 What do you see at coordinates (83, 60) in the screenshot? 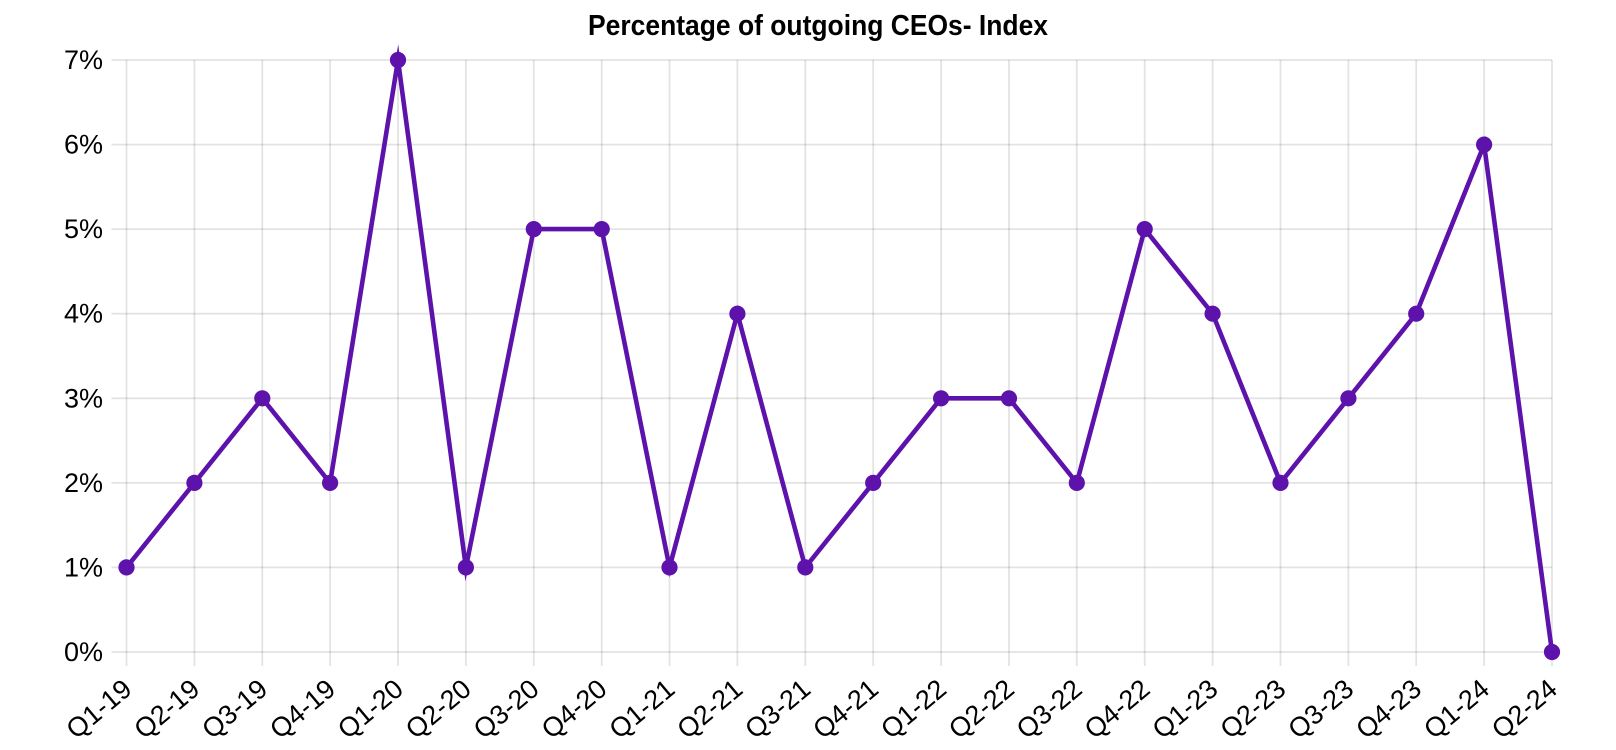
I see `svg-text: 7%` at bounding box center [83, 60].